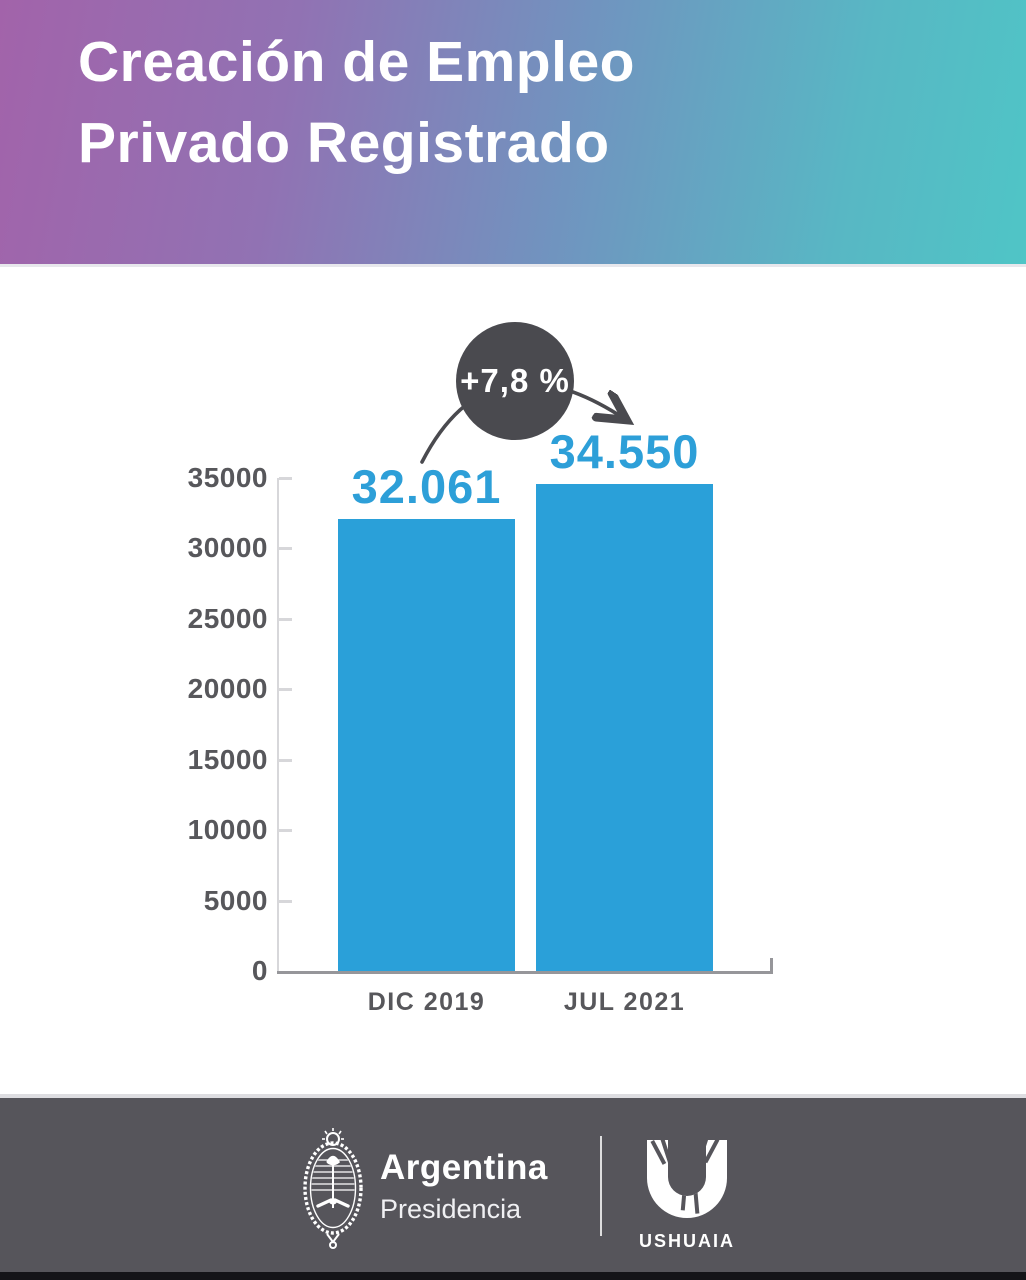 This screenshot has height=1280, width=1026. What do you see at coordinates (227, 759) in the screenshot?
I see `y-tick-label: 15000` at bounding box center [227, 759].